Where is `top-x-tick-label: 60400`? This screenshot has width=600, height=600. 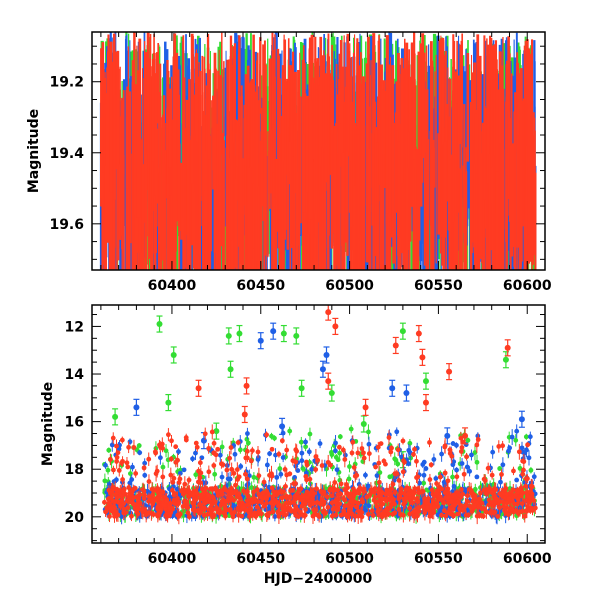 top-x-tick-label: 60400 is located at coordinates (172, 286).